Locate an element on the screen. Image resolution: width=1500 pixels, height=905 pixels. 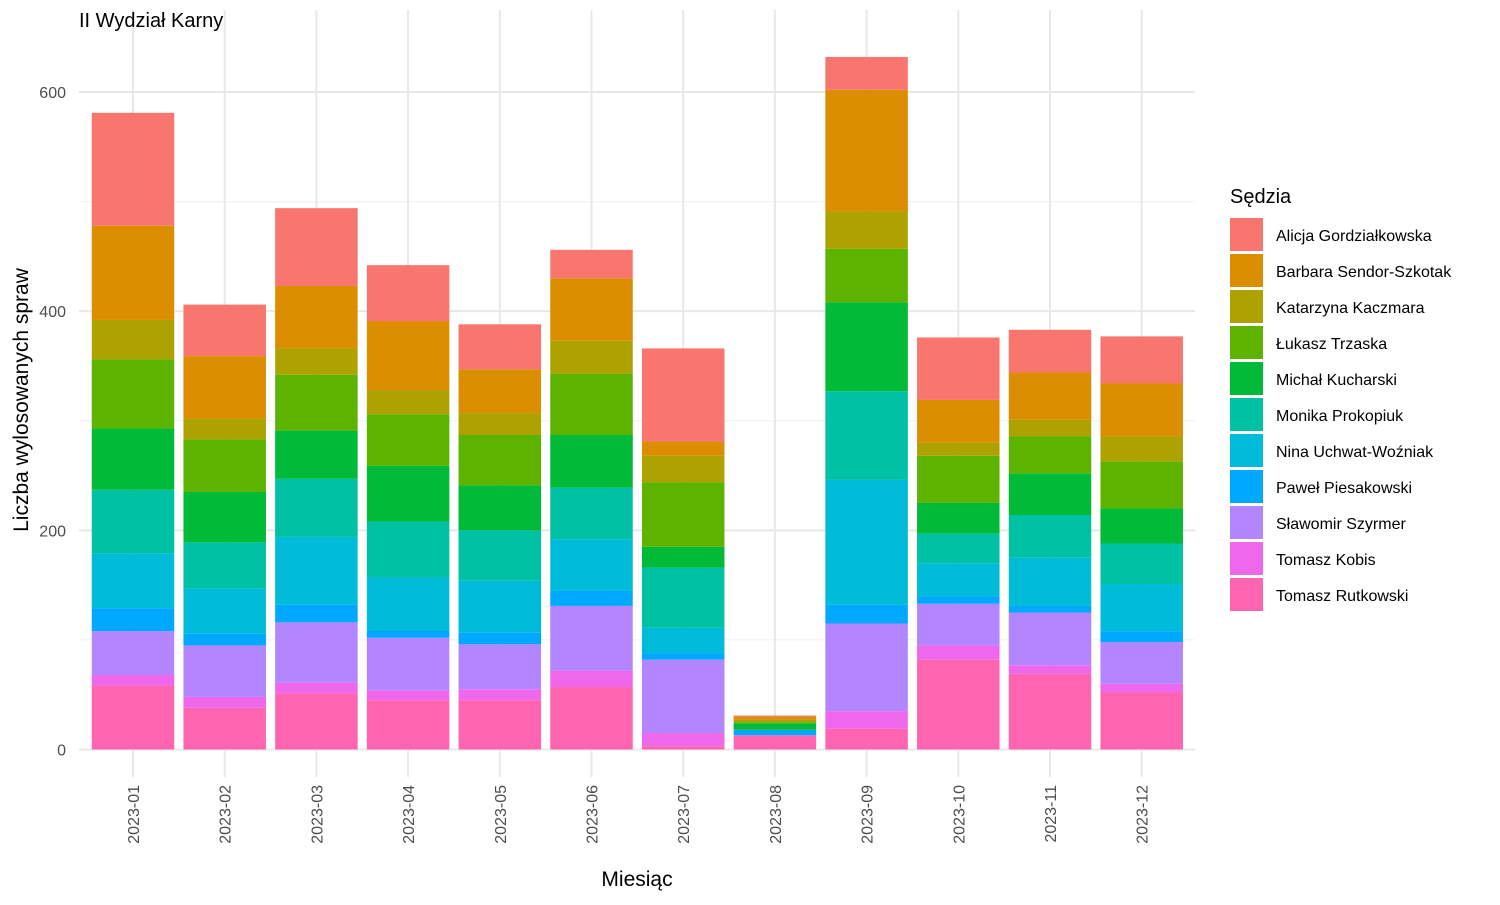
y-axis-title: Liczba wylosowanych spraw is located at coordinates (21, 399).